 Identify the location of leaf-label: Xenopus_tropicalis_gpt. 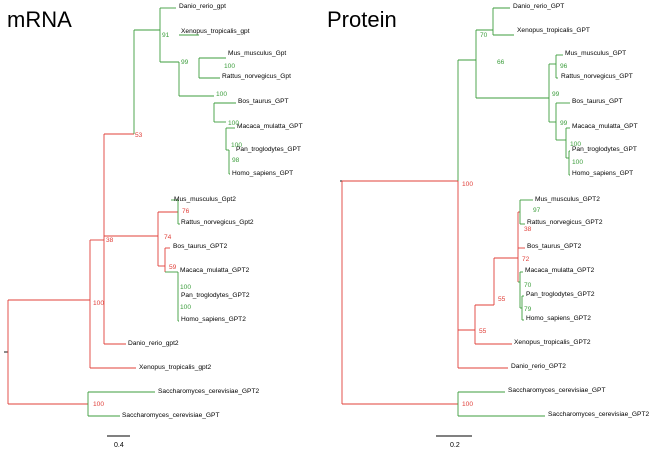
(215, 31).